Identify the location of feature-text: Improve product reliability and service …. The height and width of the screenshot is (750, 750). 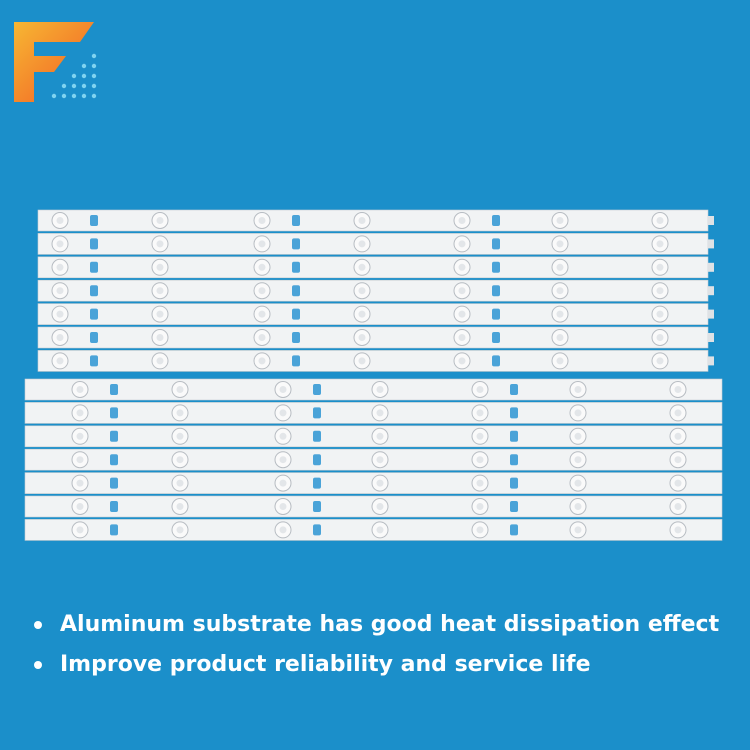
(325, 664).